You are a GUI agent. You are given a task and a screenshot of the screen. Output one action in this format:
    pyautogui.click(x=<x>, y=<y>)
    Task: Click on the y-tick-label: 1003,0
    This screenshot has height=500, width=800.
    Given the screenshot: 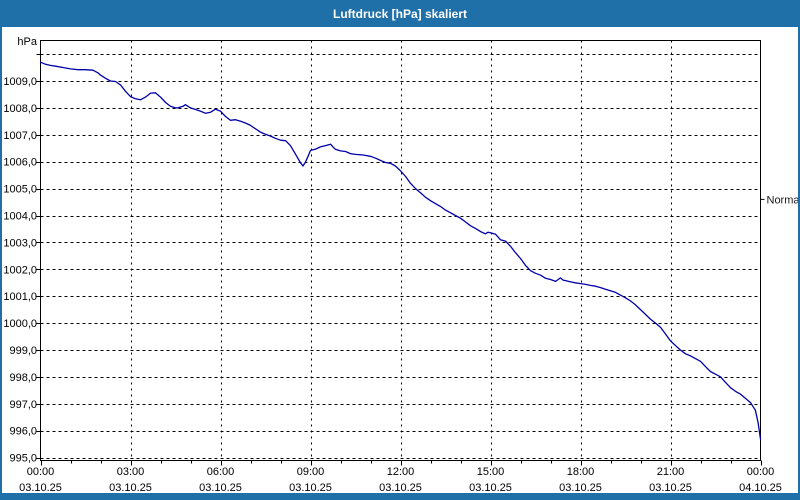 What is the action you would take?
    pyautogui.click(x=20, y=243)
    